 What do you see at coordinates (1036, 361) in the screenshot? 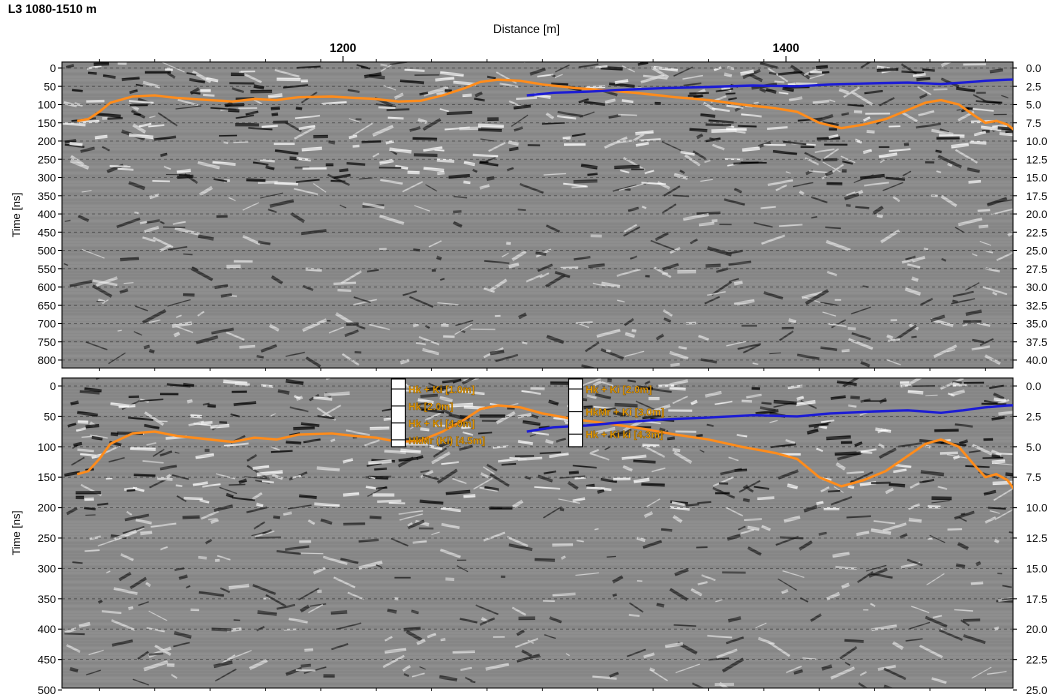
I see `y2-tick-label: 40.0` at bounding box center [1036, 361].